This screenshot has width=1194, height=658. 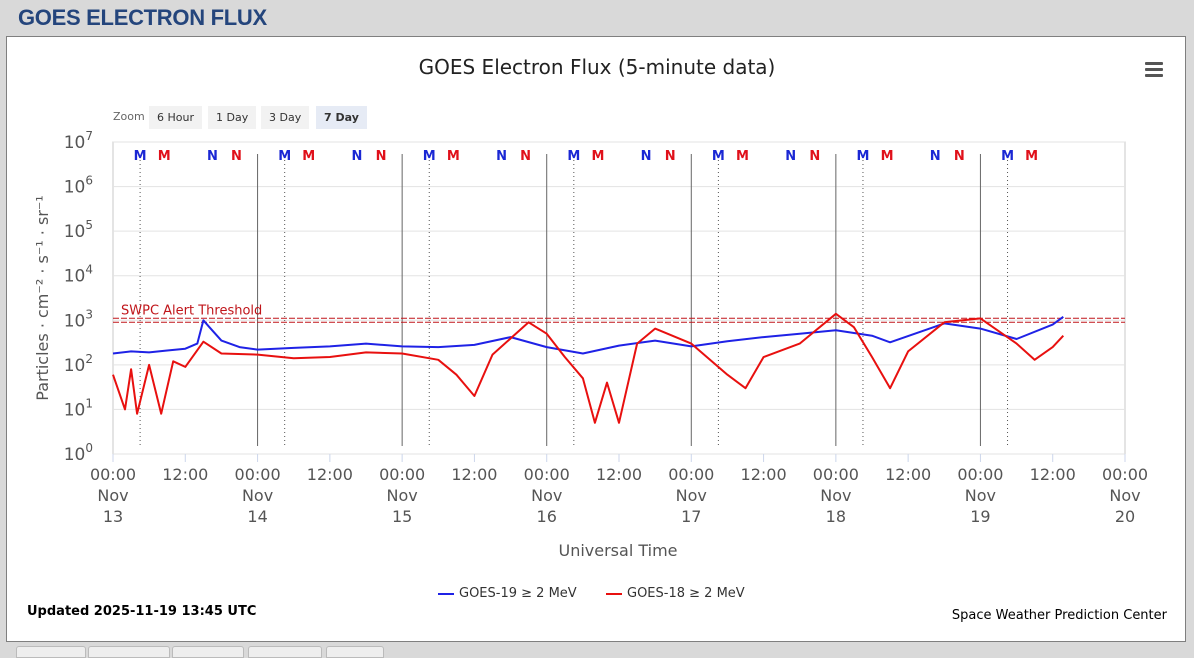 I want to click on legend-item-goes19: GOES-19 ≥ 2 MeV, so click(x=507, y=593).